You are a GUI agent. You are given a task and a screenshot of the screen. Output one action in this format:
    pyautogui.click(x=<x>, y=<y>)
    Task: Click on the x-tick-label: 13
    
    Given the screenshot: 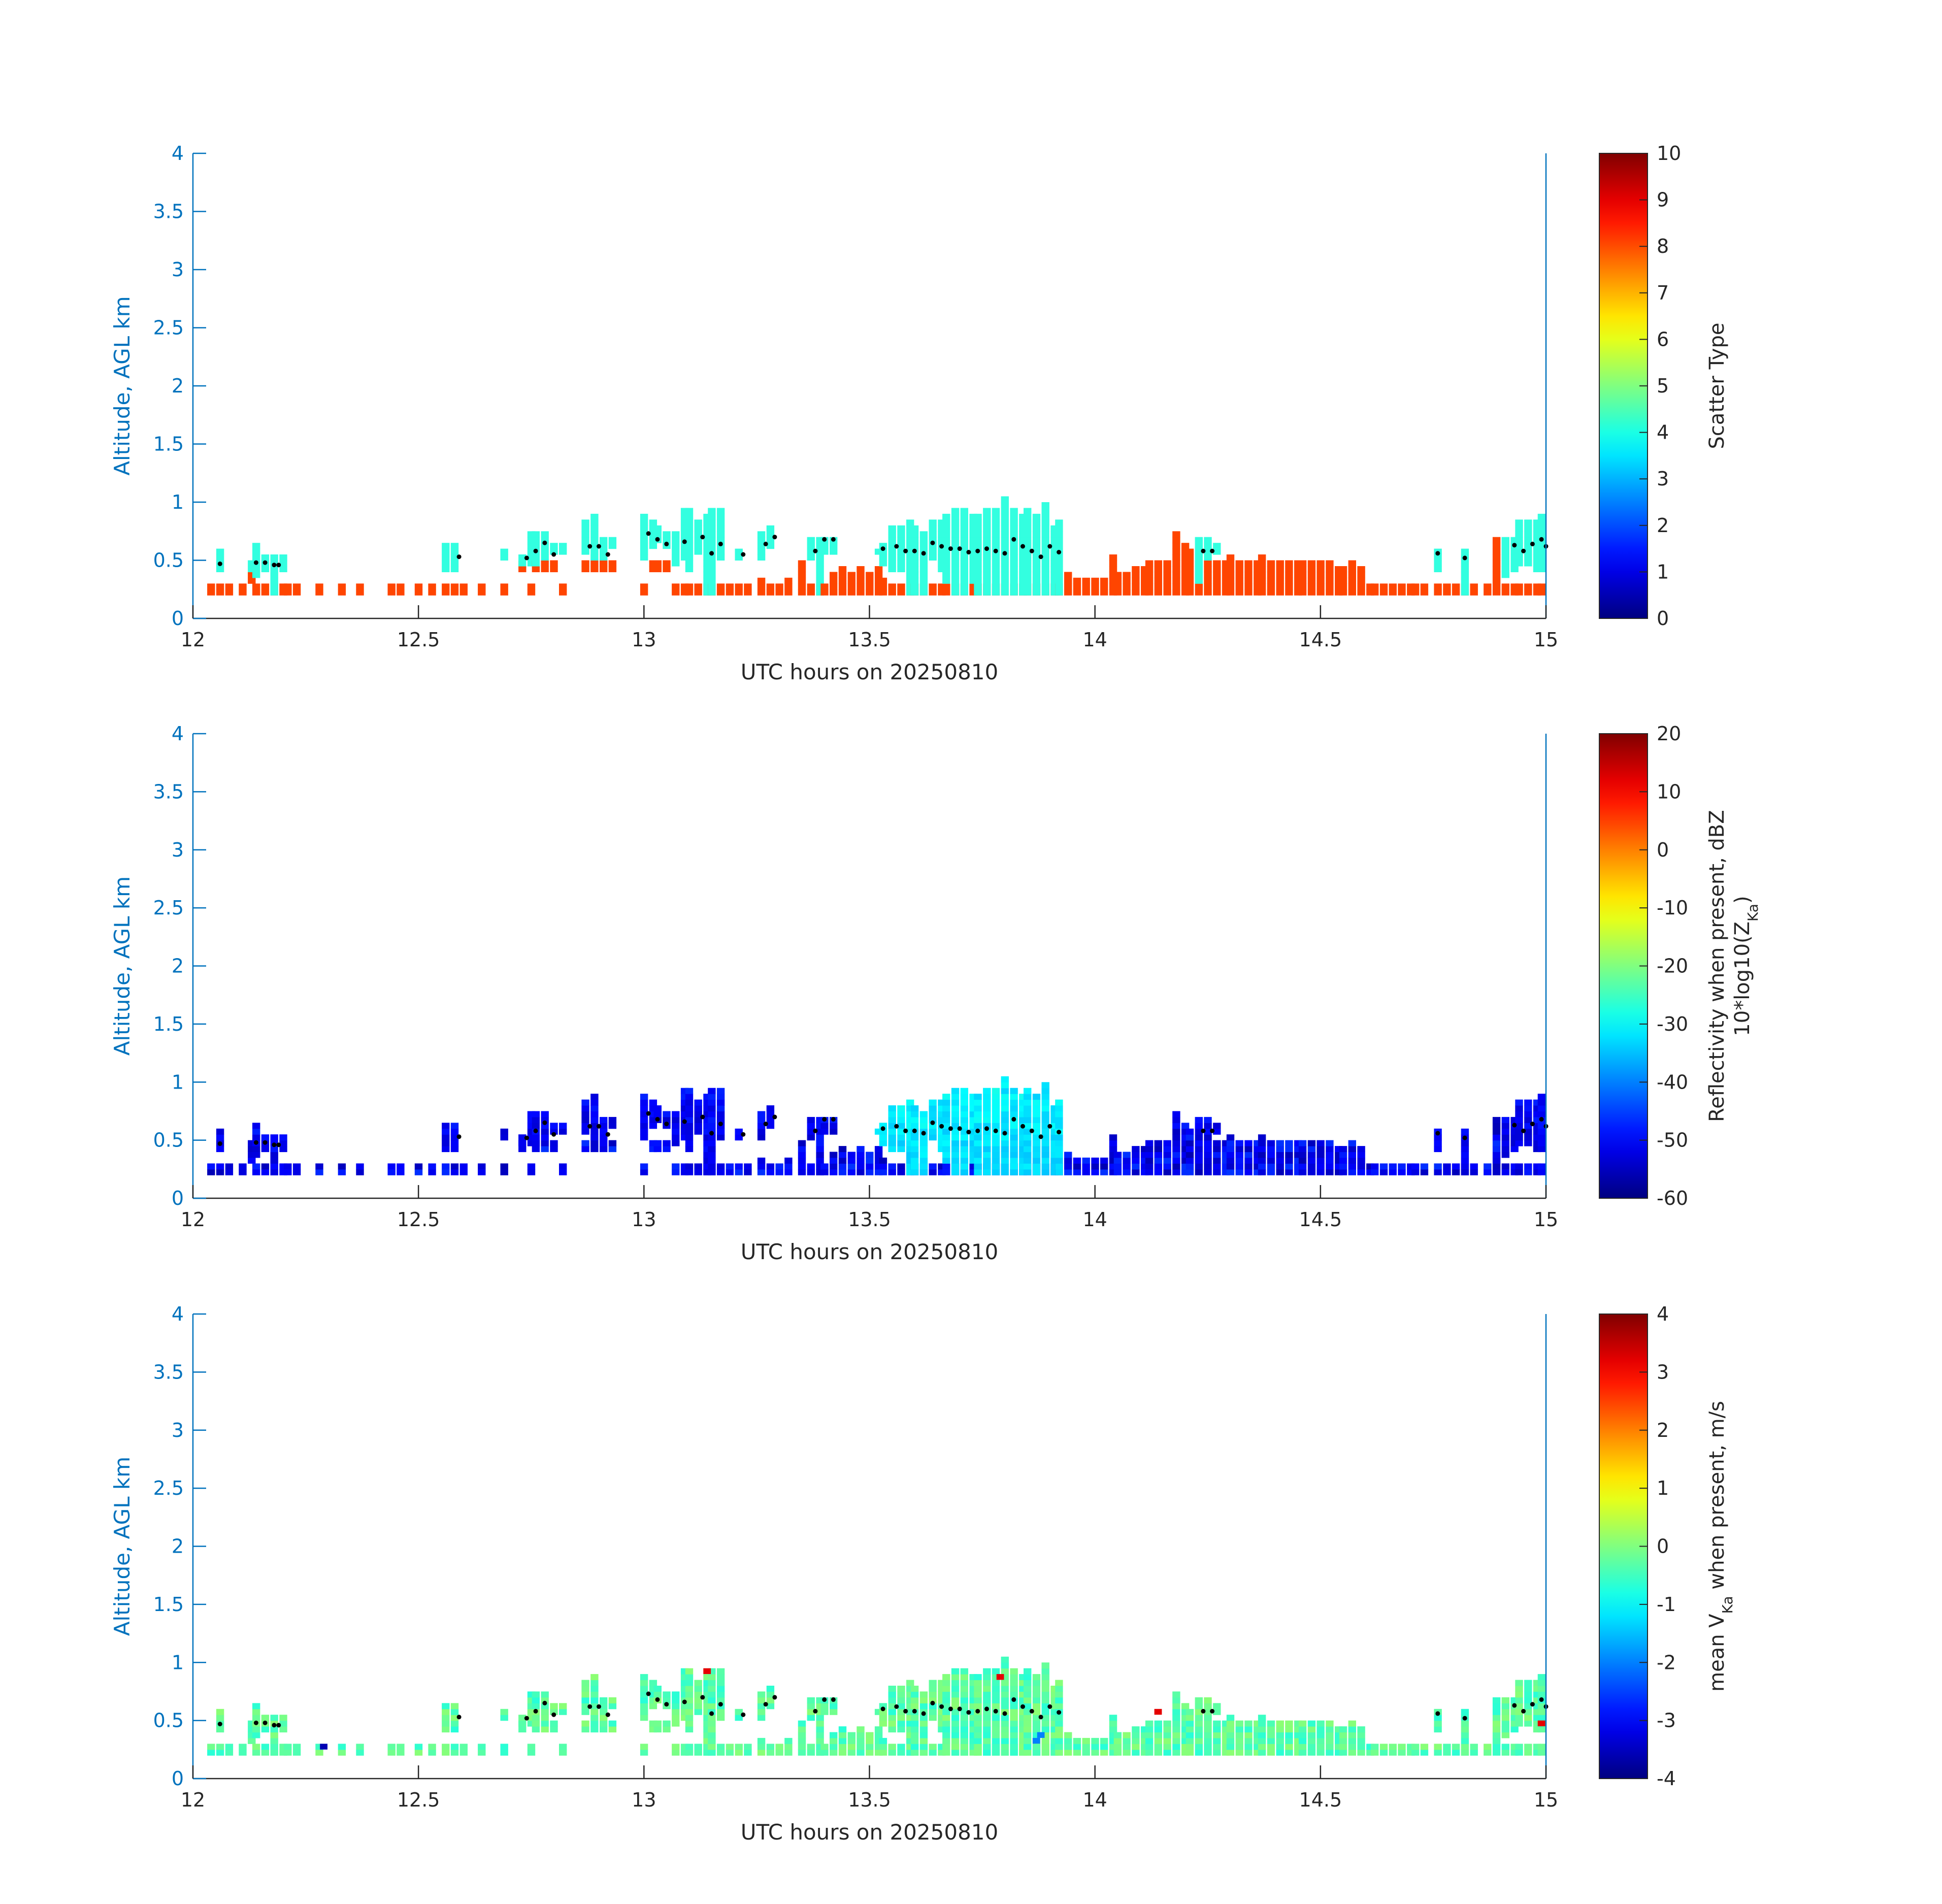 What is the action you would take?
    pyautogui.click(x=644, y=1219)
    